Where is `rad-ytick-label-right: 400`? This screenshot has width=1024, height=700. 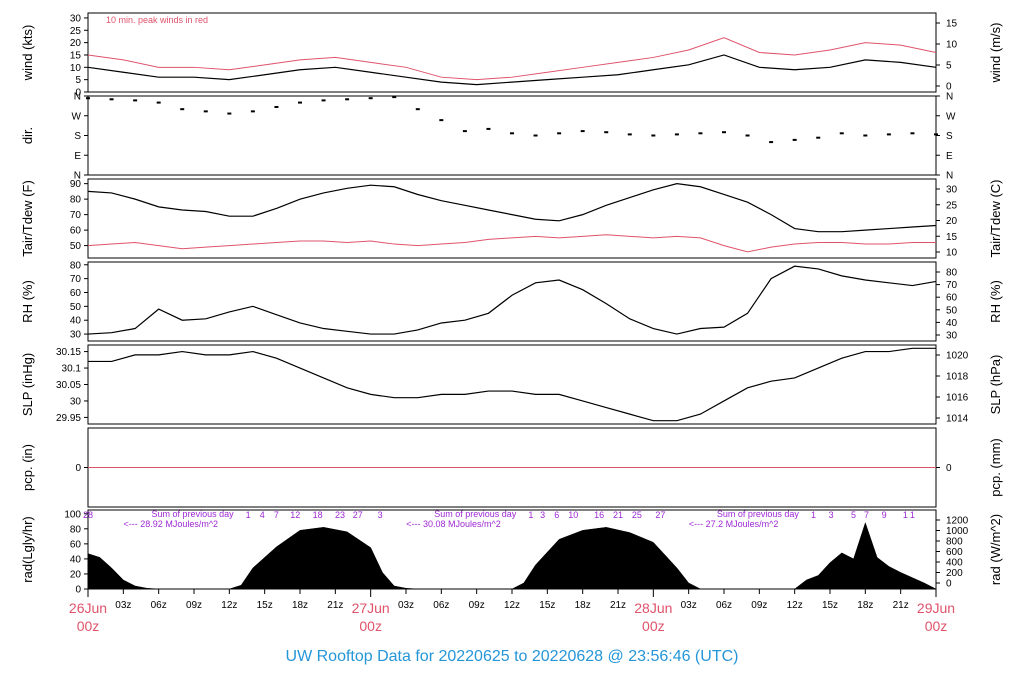
rad-ytick-label-right: 400 is located at coordinates (954, 563).